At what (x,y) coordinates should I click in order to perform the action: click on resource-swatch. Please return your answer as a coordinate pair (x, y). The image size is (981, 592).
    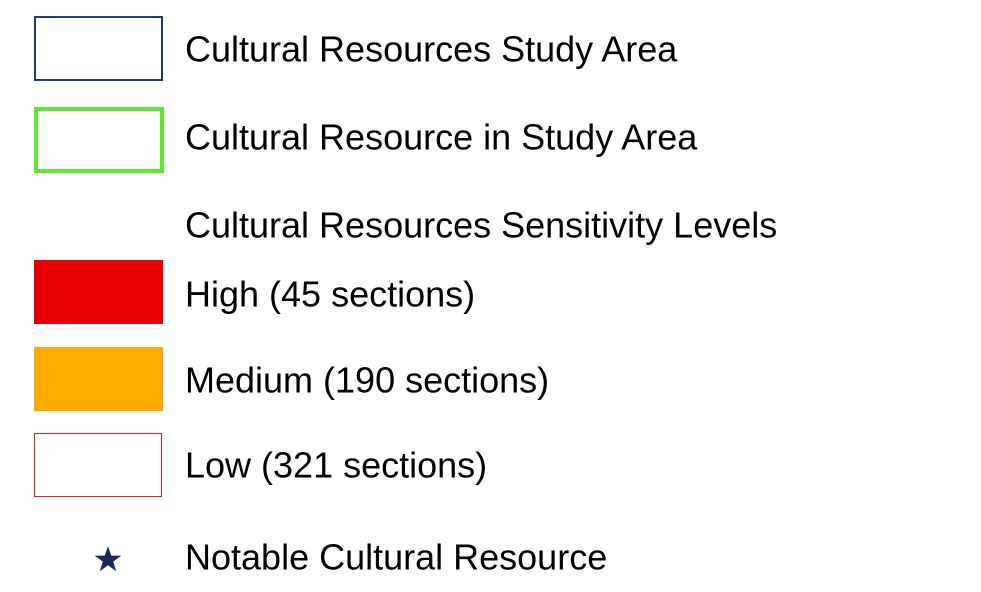
    Looking at the image, I should click on (99, 140).